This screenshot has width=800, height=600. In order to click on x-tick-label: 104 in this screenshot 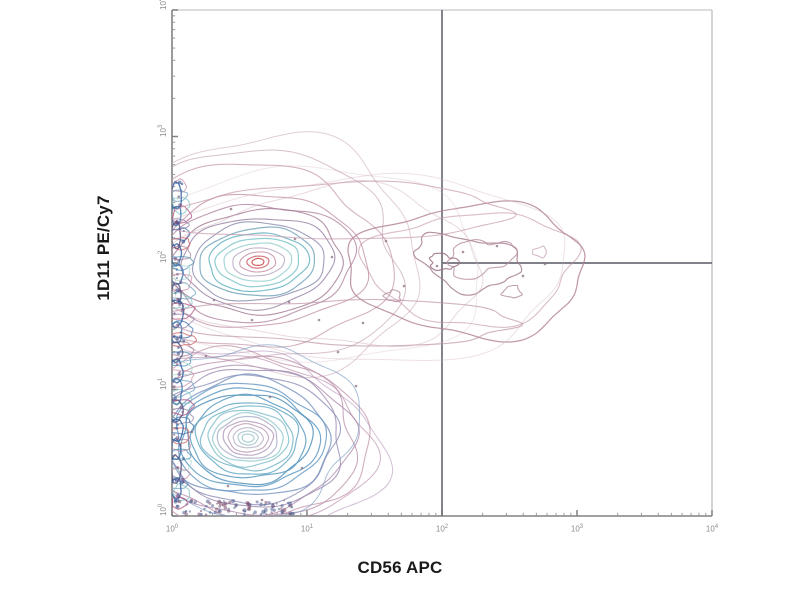, I will do `click(712, 529)`.